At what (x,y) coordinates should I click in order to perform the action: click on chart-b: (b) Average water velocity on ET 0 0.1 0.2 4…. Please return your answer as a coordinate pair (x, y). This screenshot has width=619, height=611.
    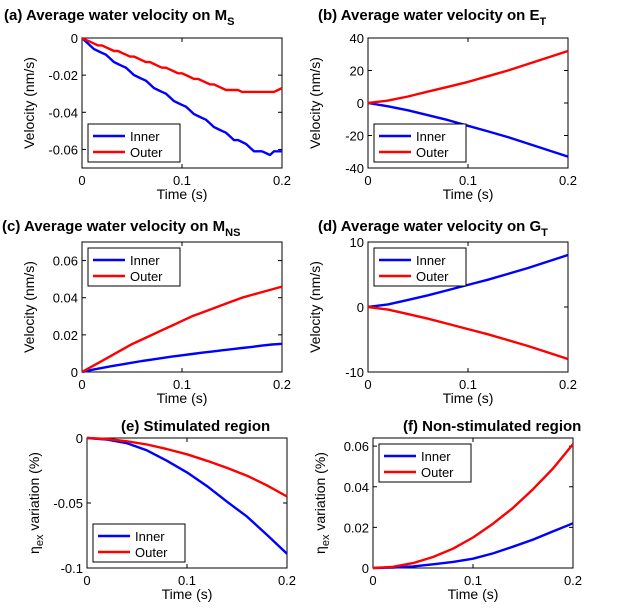
    Looking at the image, I should click on (442, 104).